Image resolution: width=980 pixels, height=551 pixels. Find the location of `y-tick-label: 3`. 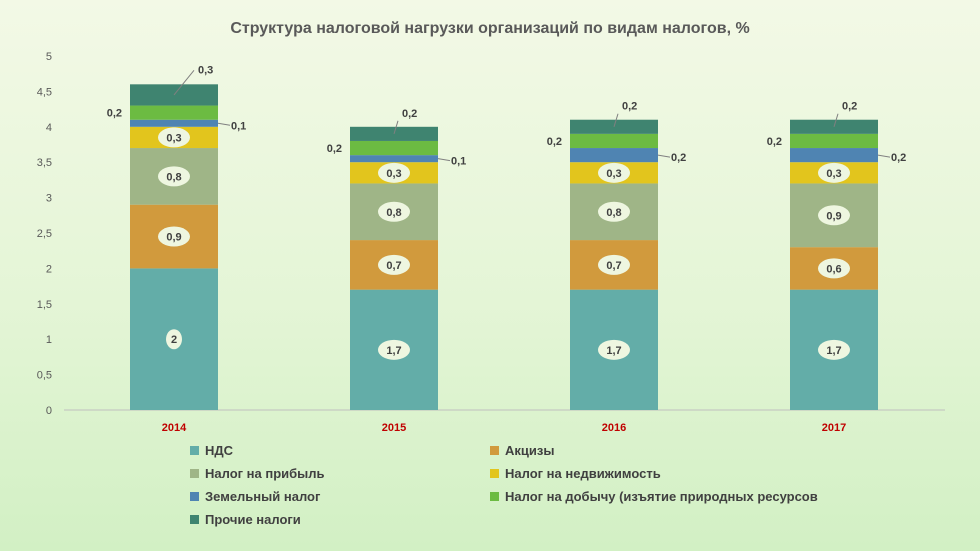

y-tick-label: 3 is located at coordinates (49, 199).